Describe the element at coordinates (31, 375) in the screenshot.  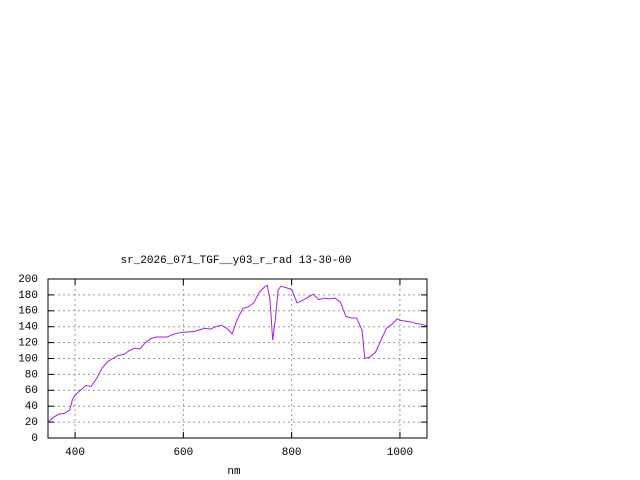
I see `y-tick-label: 80` at that location.